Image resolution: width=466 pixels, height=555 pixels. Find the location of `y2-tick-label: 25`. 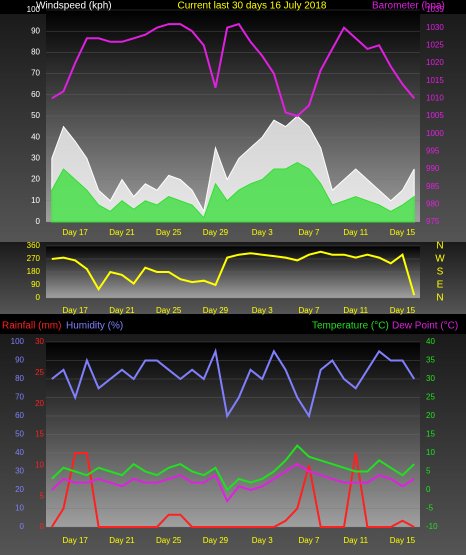

y2-tick-label: 25 is located at coordinates (430, 397).